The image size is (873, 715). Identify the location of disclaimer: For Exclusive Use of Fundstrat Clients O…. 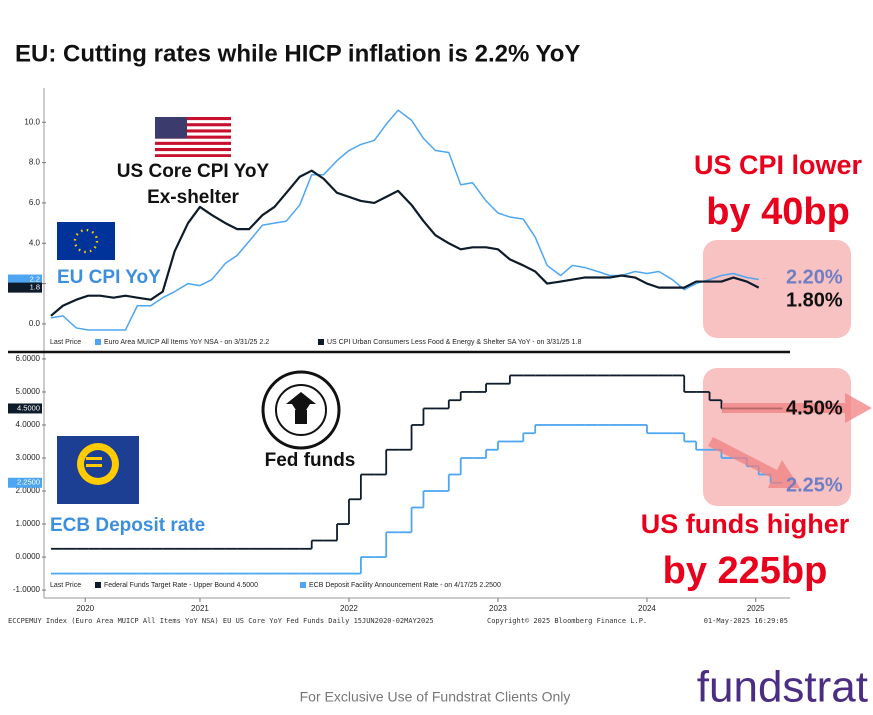
(435, 697).